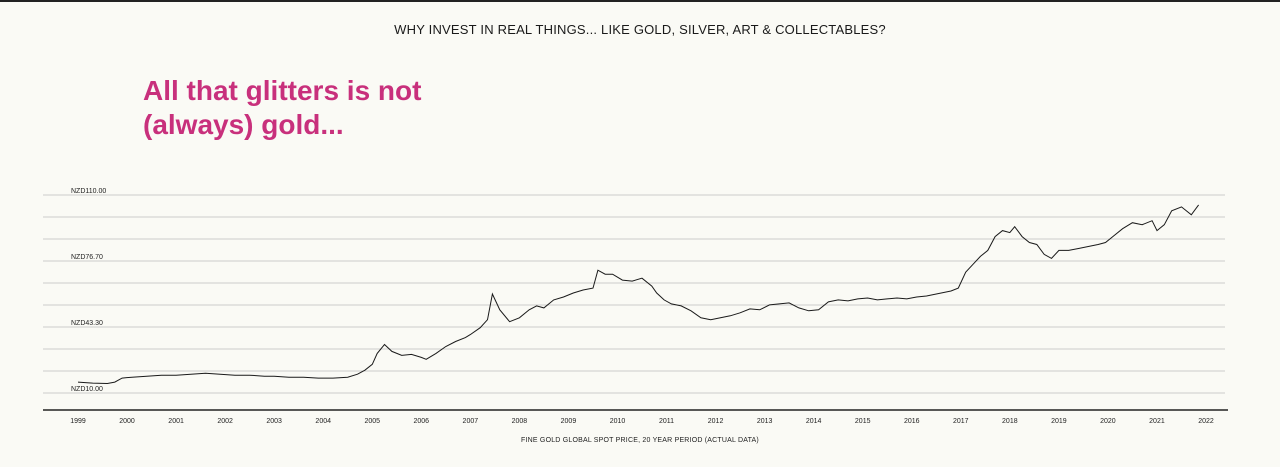 The image size is (1280, 467). Describe the element at coordinates (274, 421) in the screenshot. I see `x-tick-label: 2003` at that location.